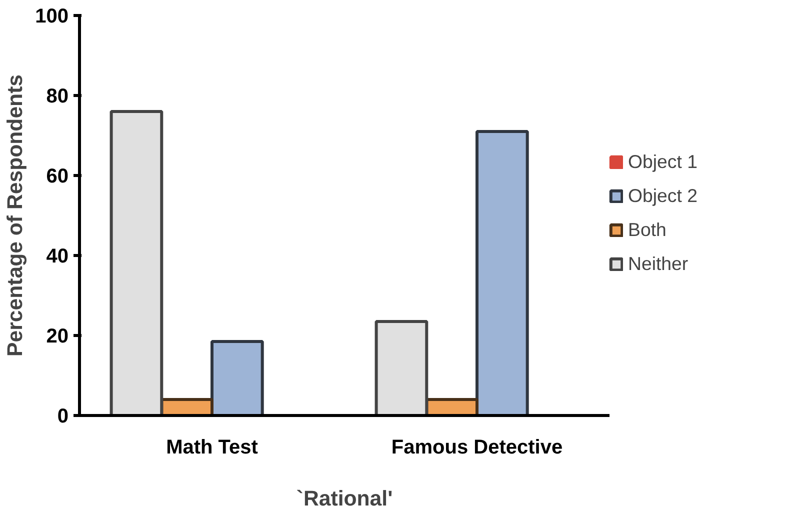  What do you see at coordinates (57, 177) in the screenshot?
I see `y-tick-label: 60` at bounding box center [57, 177].